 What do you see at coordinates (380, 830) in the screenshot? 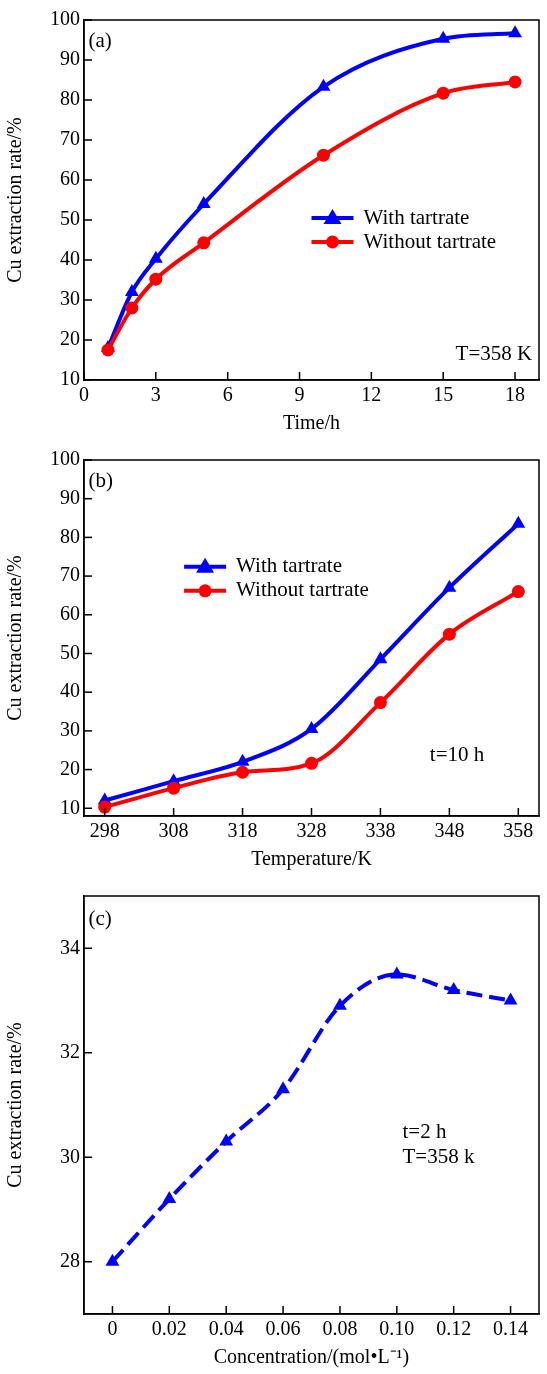
I see `x-tick-label: 338` at bounding box center [380, 830].